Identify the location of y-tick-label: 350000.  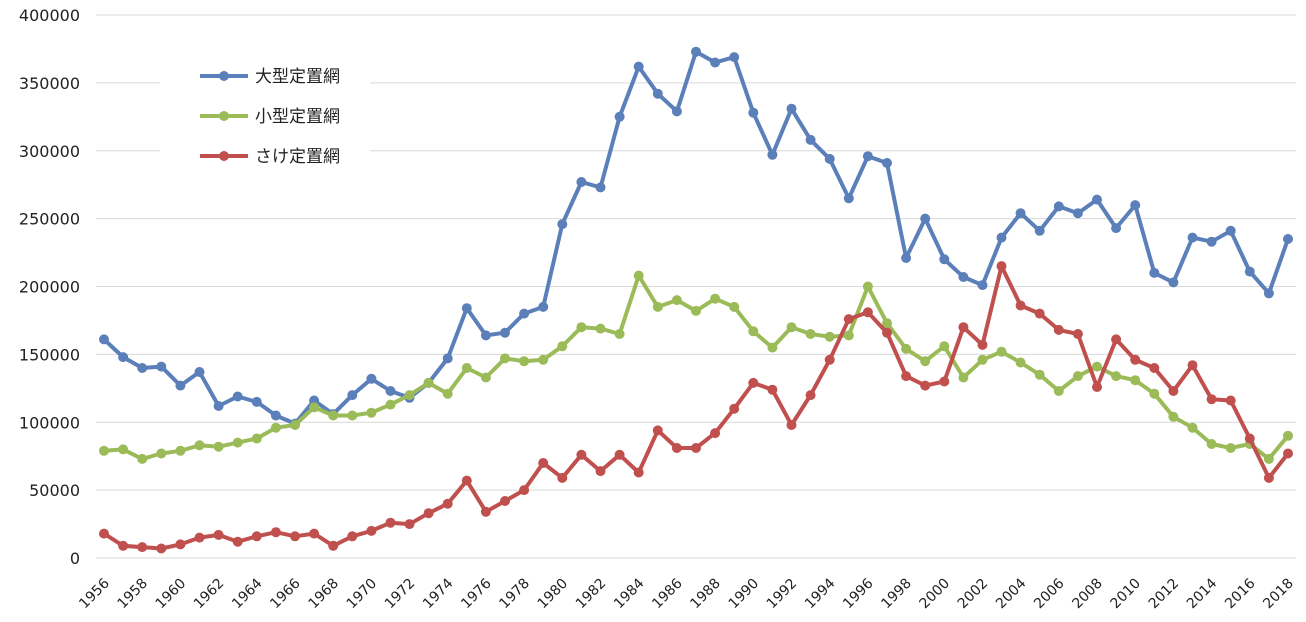
(49, 83).